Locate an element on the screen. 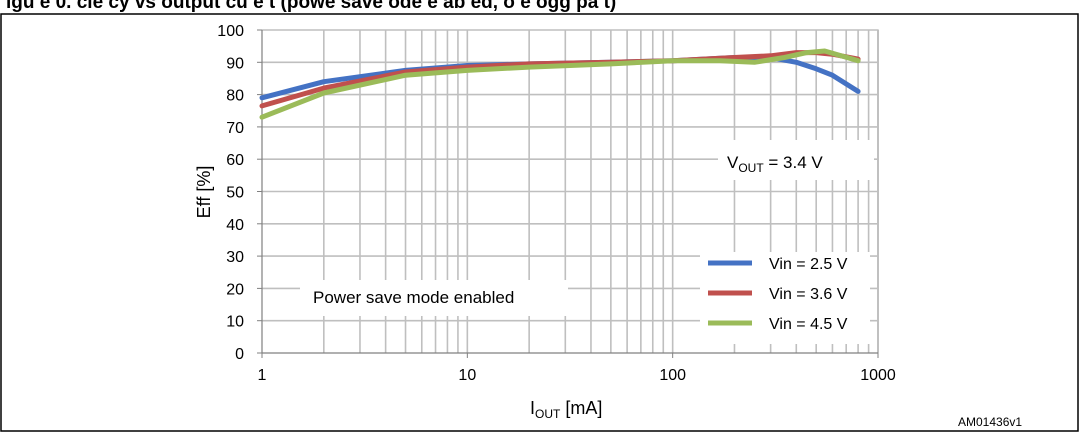 This screenshot has height=432, width=1080. y-tick-label: 90 is located at coordinates (235, 63).